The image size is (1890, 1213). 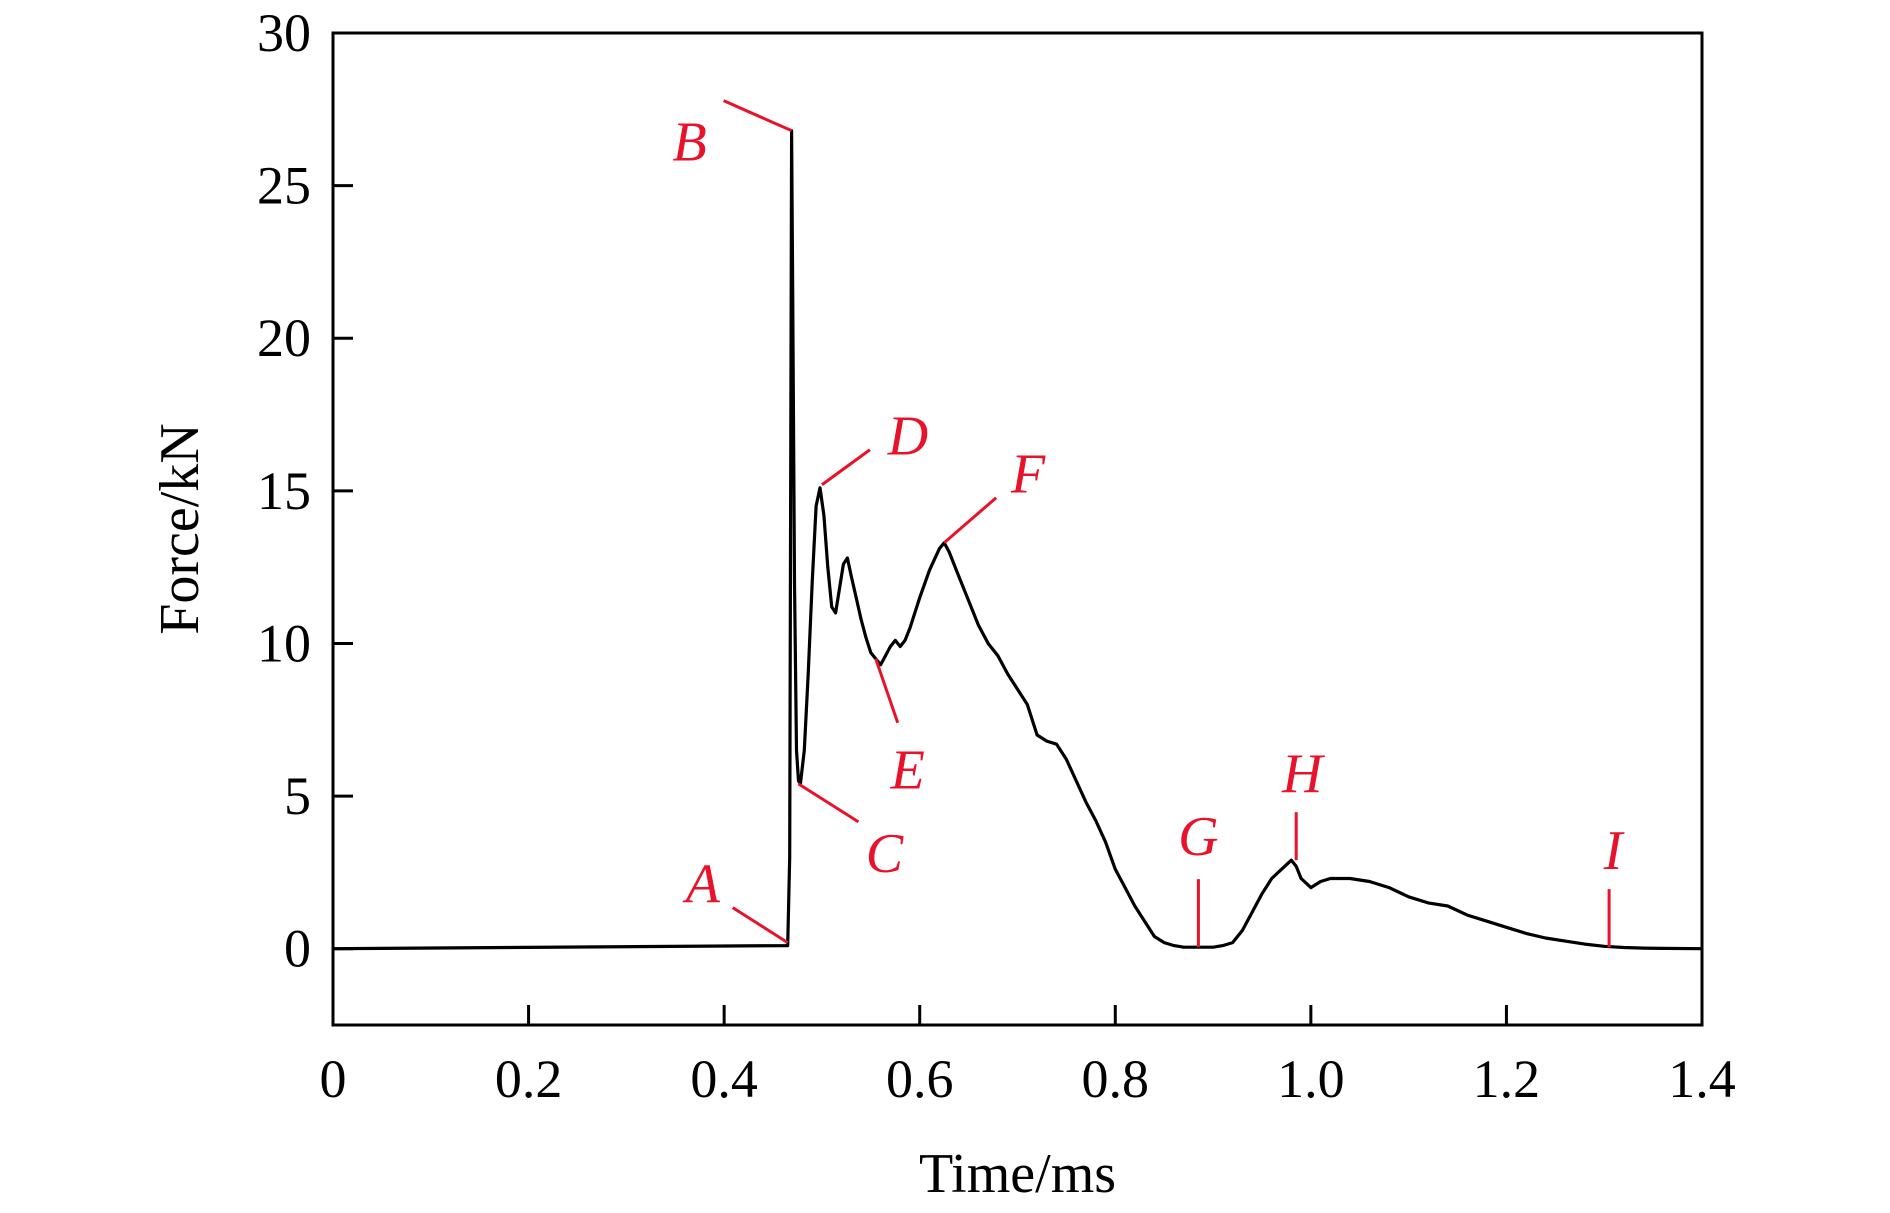 What do you see at coordinates (284, 338) in the screenshot?
I see `y-tick-label: 20` at bounding box center [284, 338].